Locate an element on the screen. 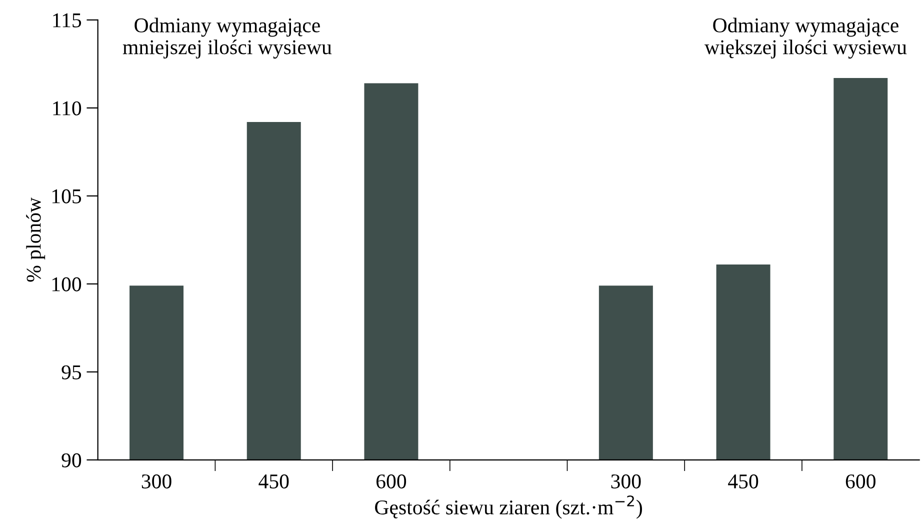 This screenshot has width=923, height=525. y-tick-label: 105 is located at coordinates (67, 196).